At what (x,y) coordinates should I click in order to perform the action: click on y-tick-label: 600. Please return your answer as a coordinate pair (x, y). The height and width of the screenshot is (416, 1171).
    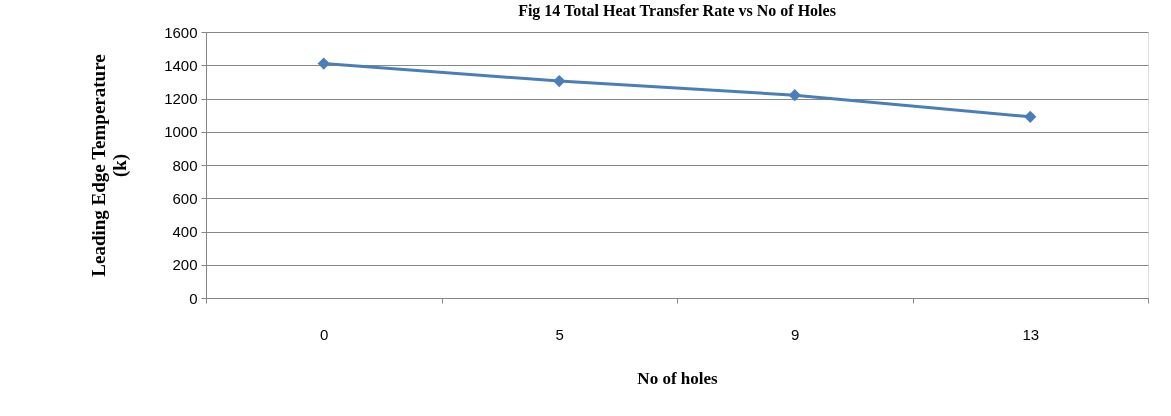
    Looking at the image, I should click on (185, 198).